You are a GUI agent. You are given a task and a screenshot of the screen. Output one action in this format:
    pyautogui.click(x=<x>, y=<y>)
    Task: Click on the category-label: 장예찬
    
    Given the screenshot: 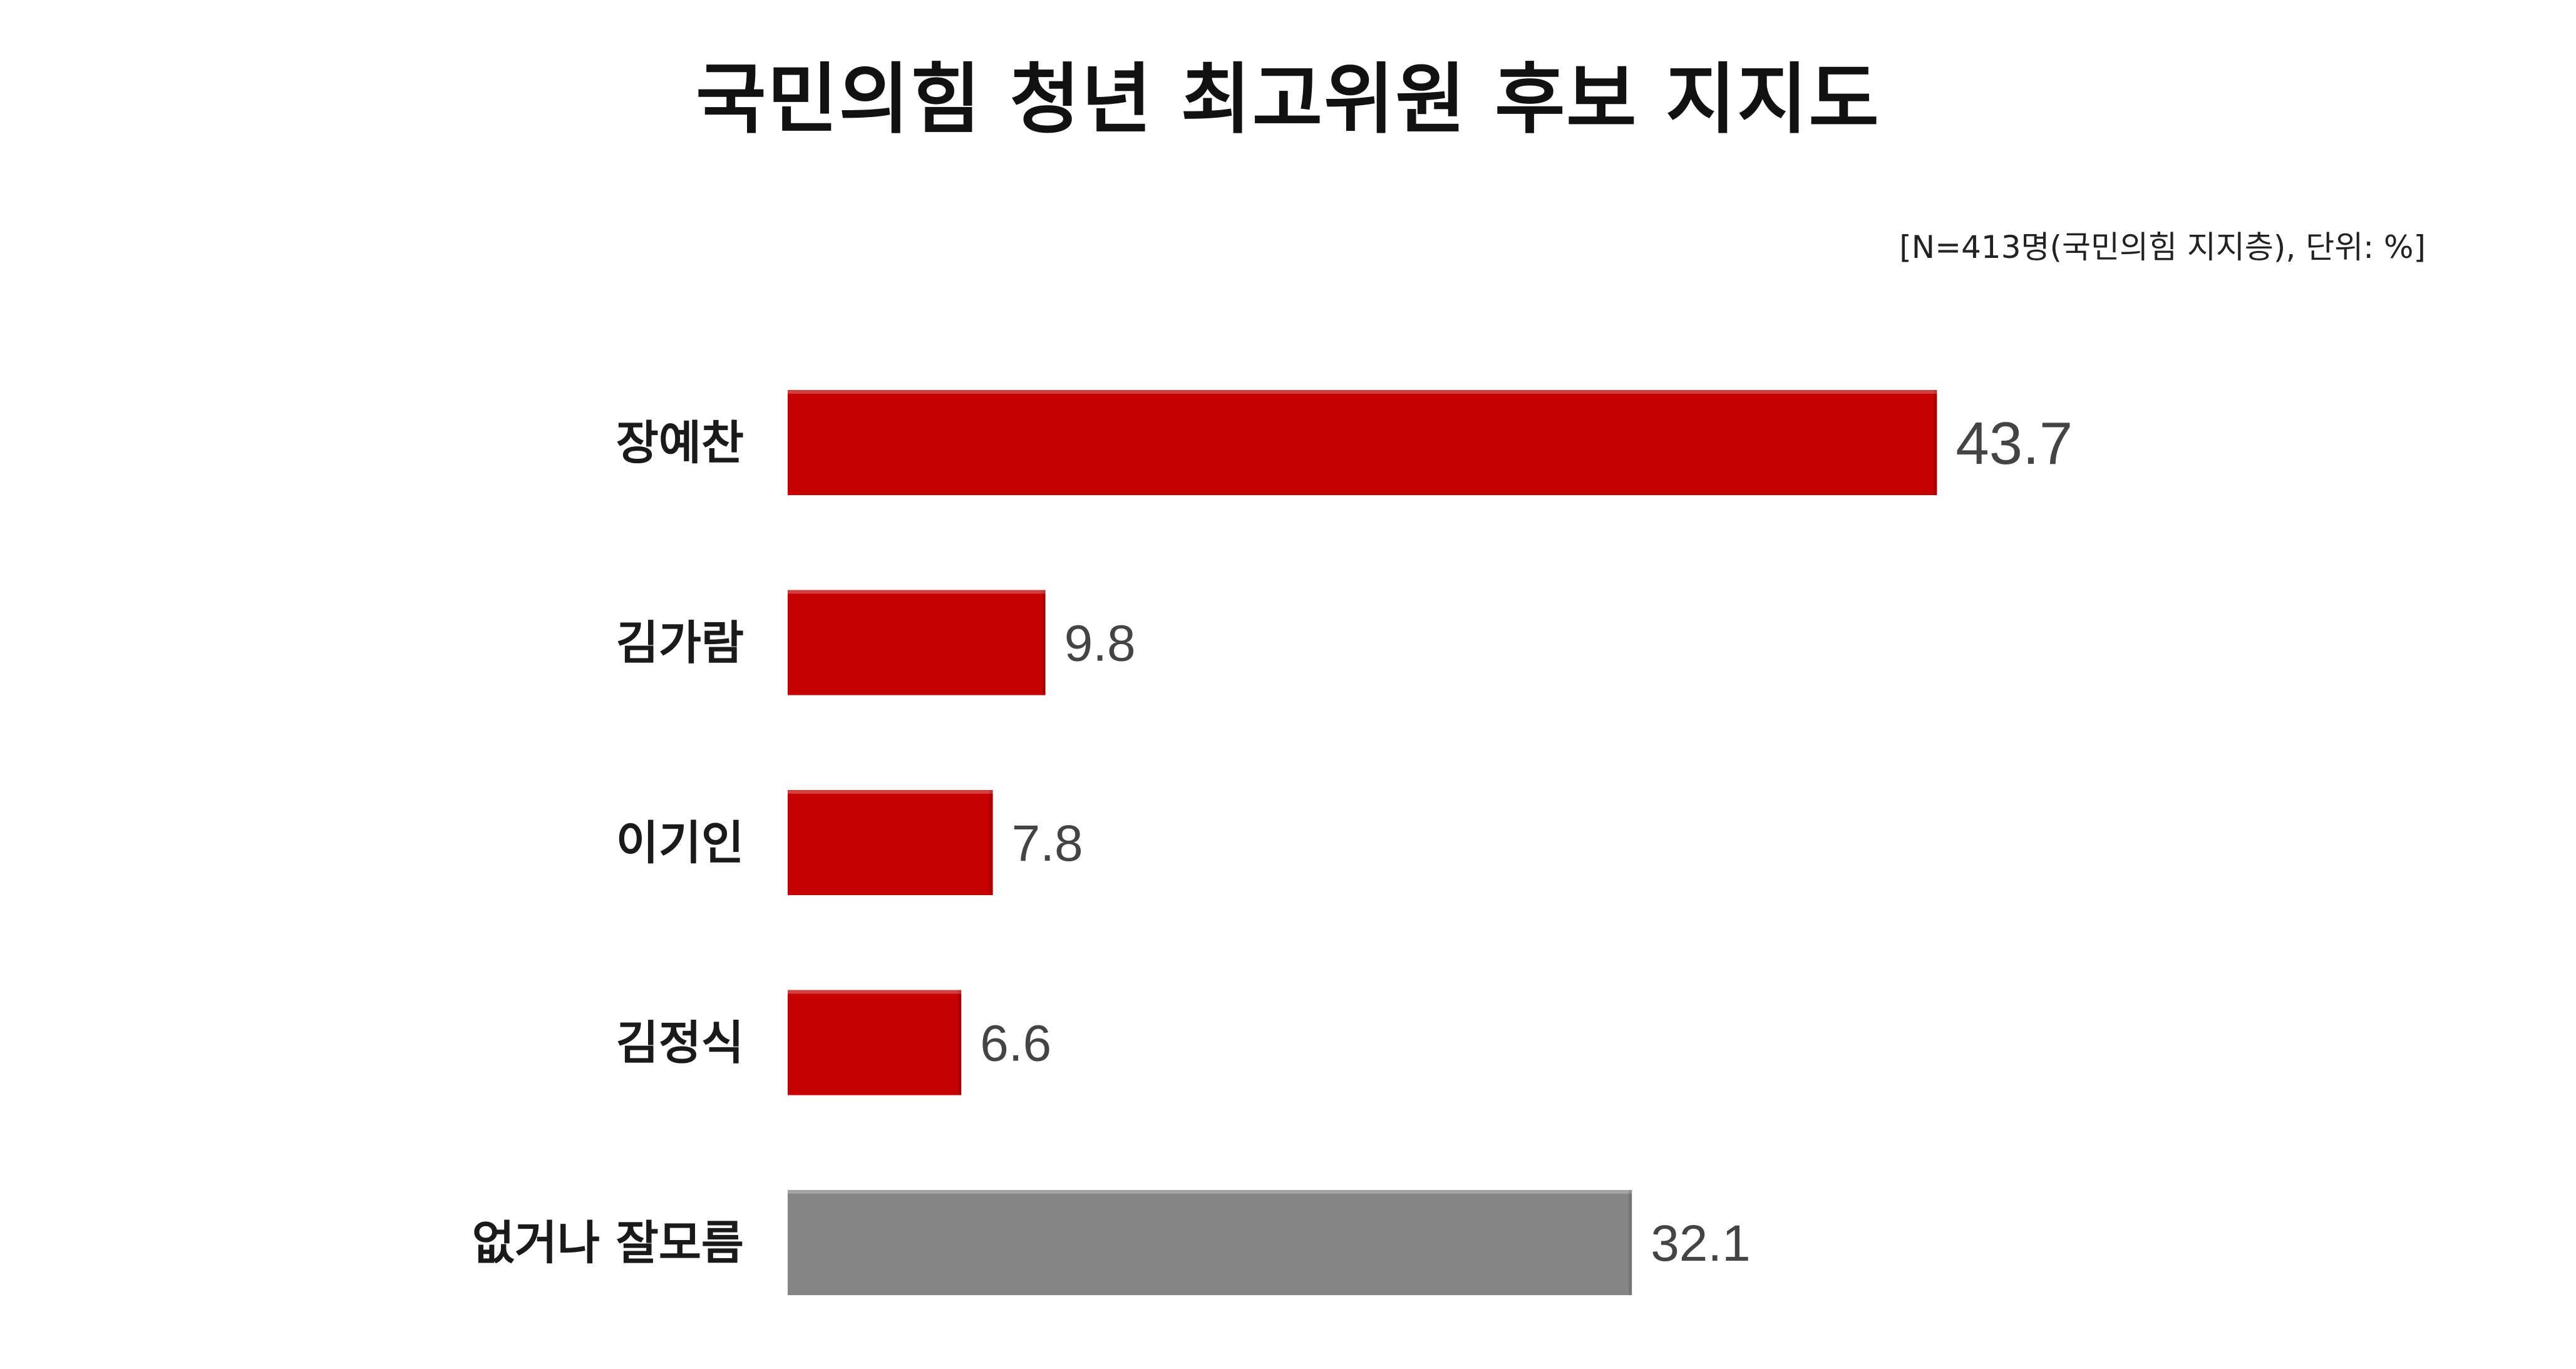 What is the action you would take?
    pyautogui.click(x=680, y=443)
    